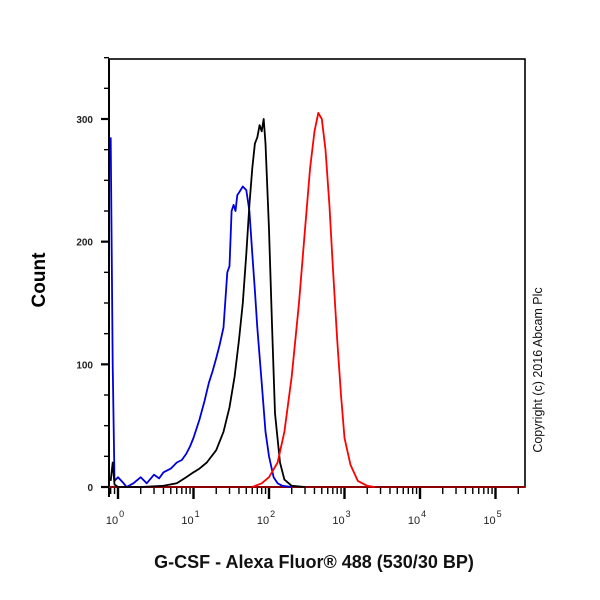 The image size is (600, 600). What do you see at coordinates (314, 562) in the screenshot?
I see `x-axis-label: G-CSF - Alexa Fluor® 488 (530/30 BP)` at bounding box center [314, 562].